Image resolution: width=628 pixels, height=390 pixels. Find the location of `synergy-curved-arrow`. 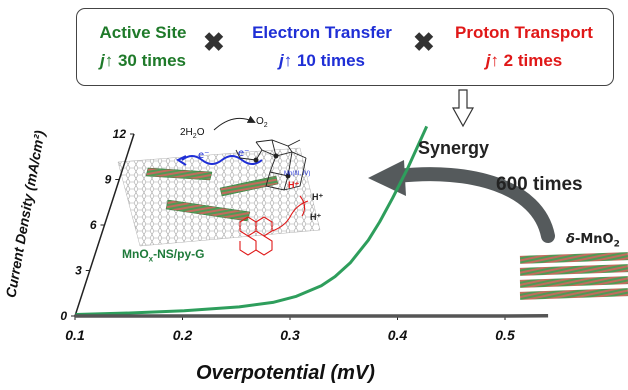

synergy-curved-arrow is located at coordinates (473, 205).